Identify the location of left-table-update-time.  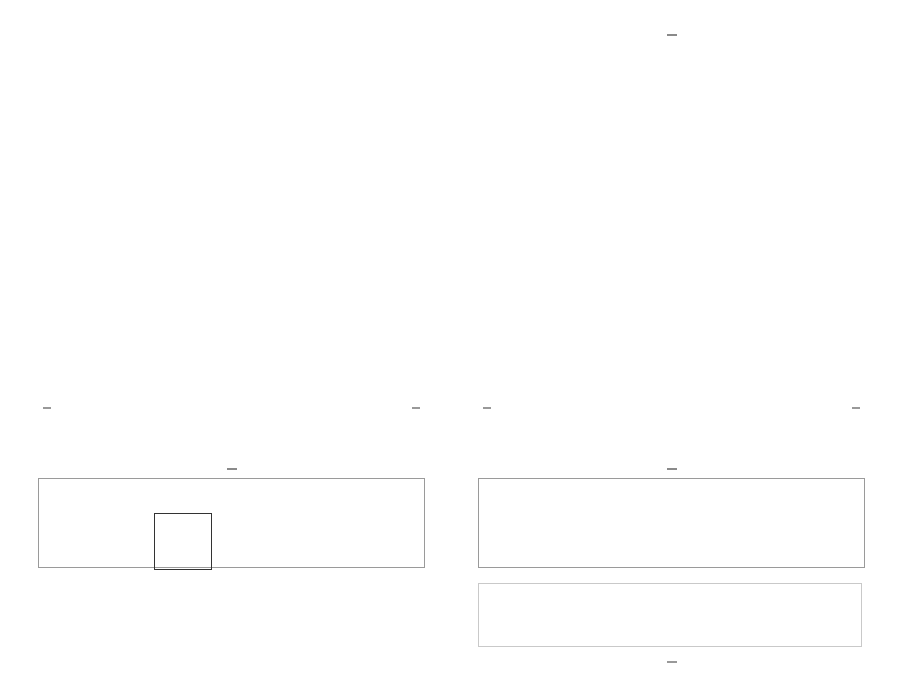
(231, 469).